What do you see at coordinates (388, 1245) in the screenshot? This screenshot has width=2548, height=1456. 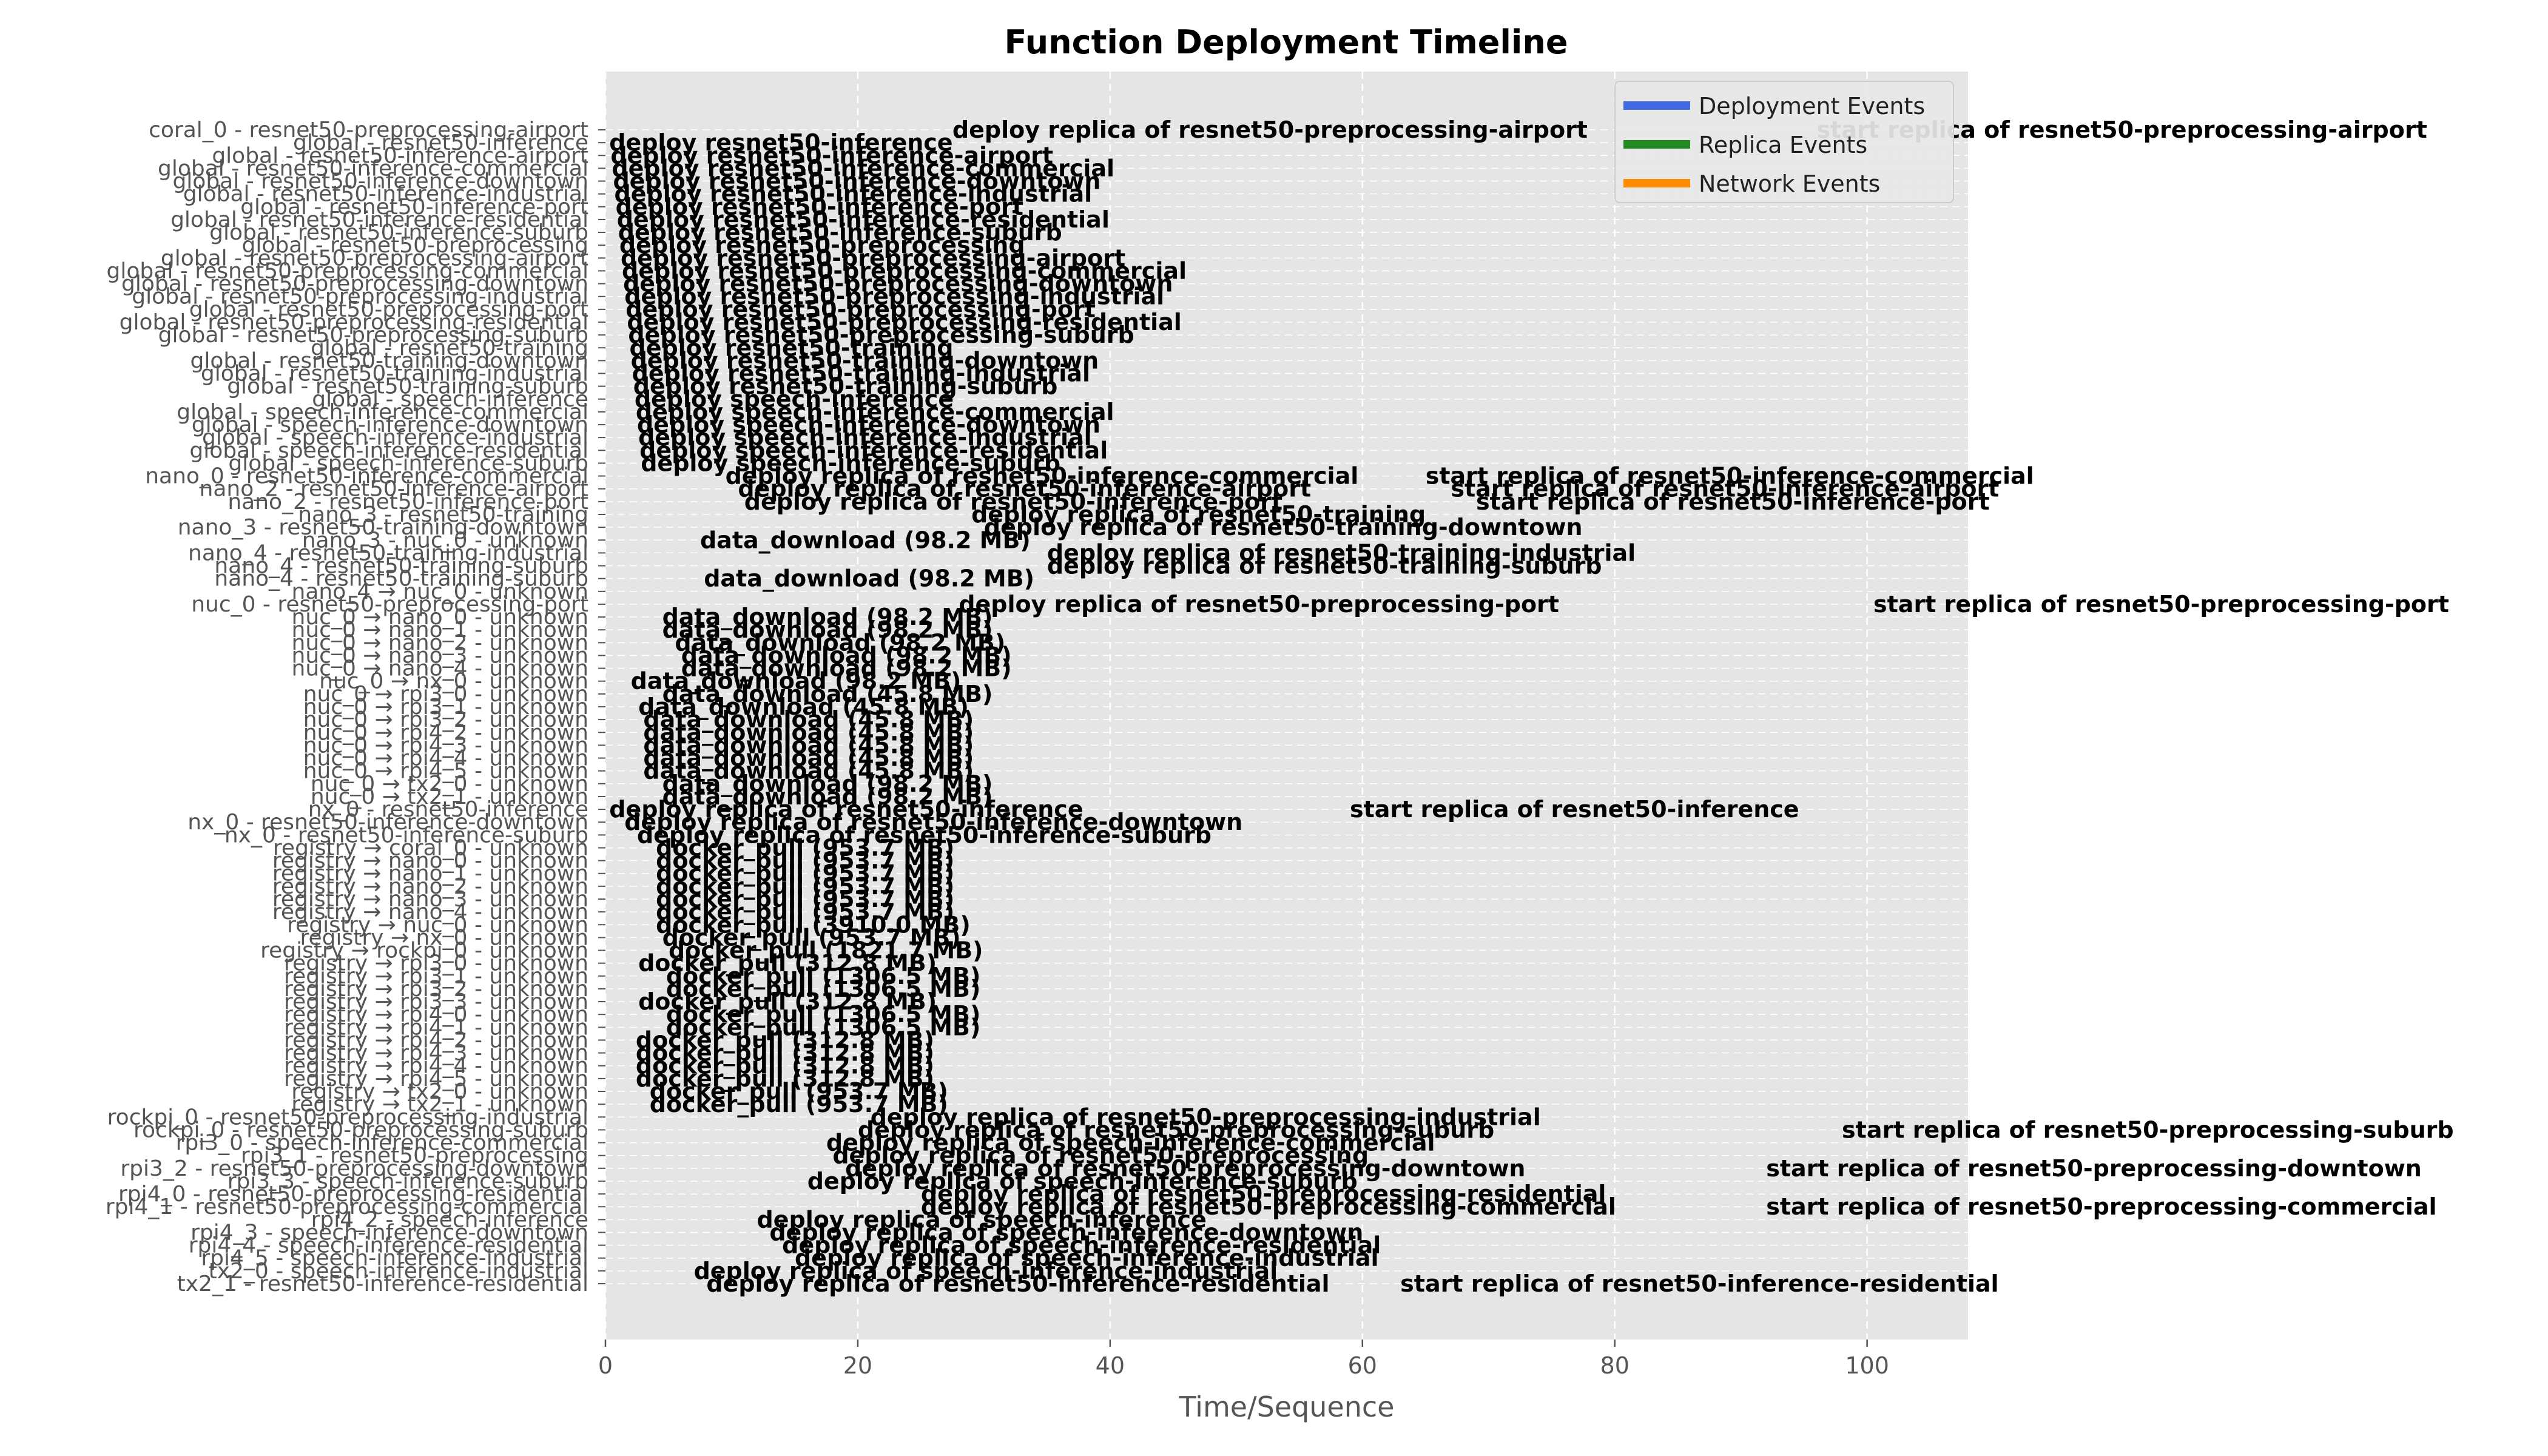 I see `y-tick-label: rpi4_4 - speech-inference-residential` at bounding box center [388, 1245].